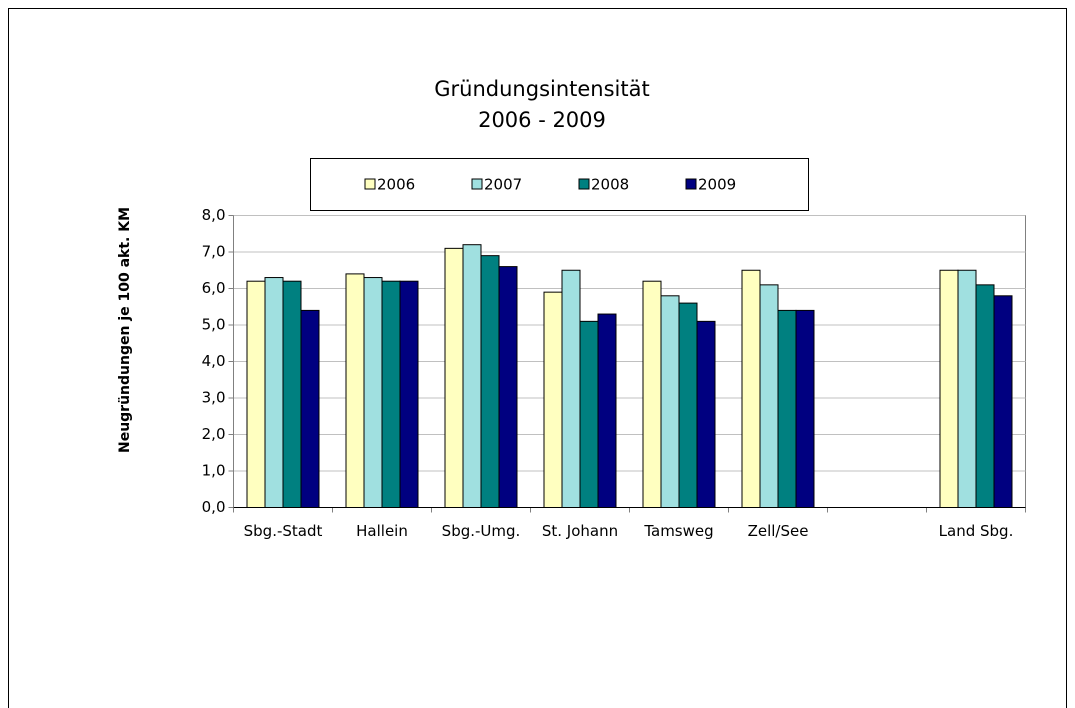 The height and width of the screenshot is (708, 1075). I want to click on legend-label: 2007, so click(503, 185).